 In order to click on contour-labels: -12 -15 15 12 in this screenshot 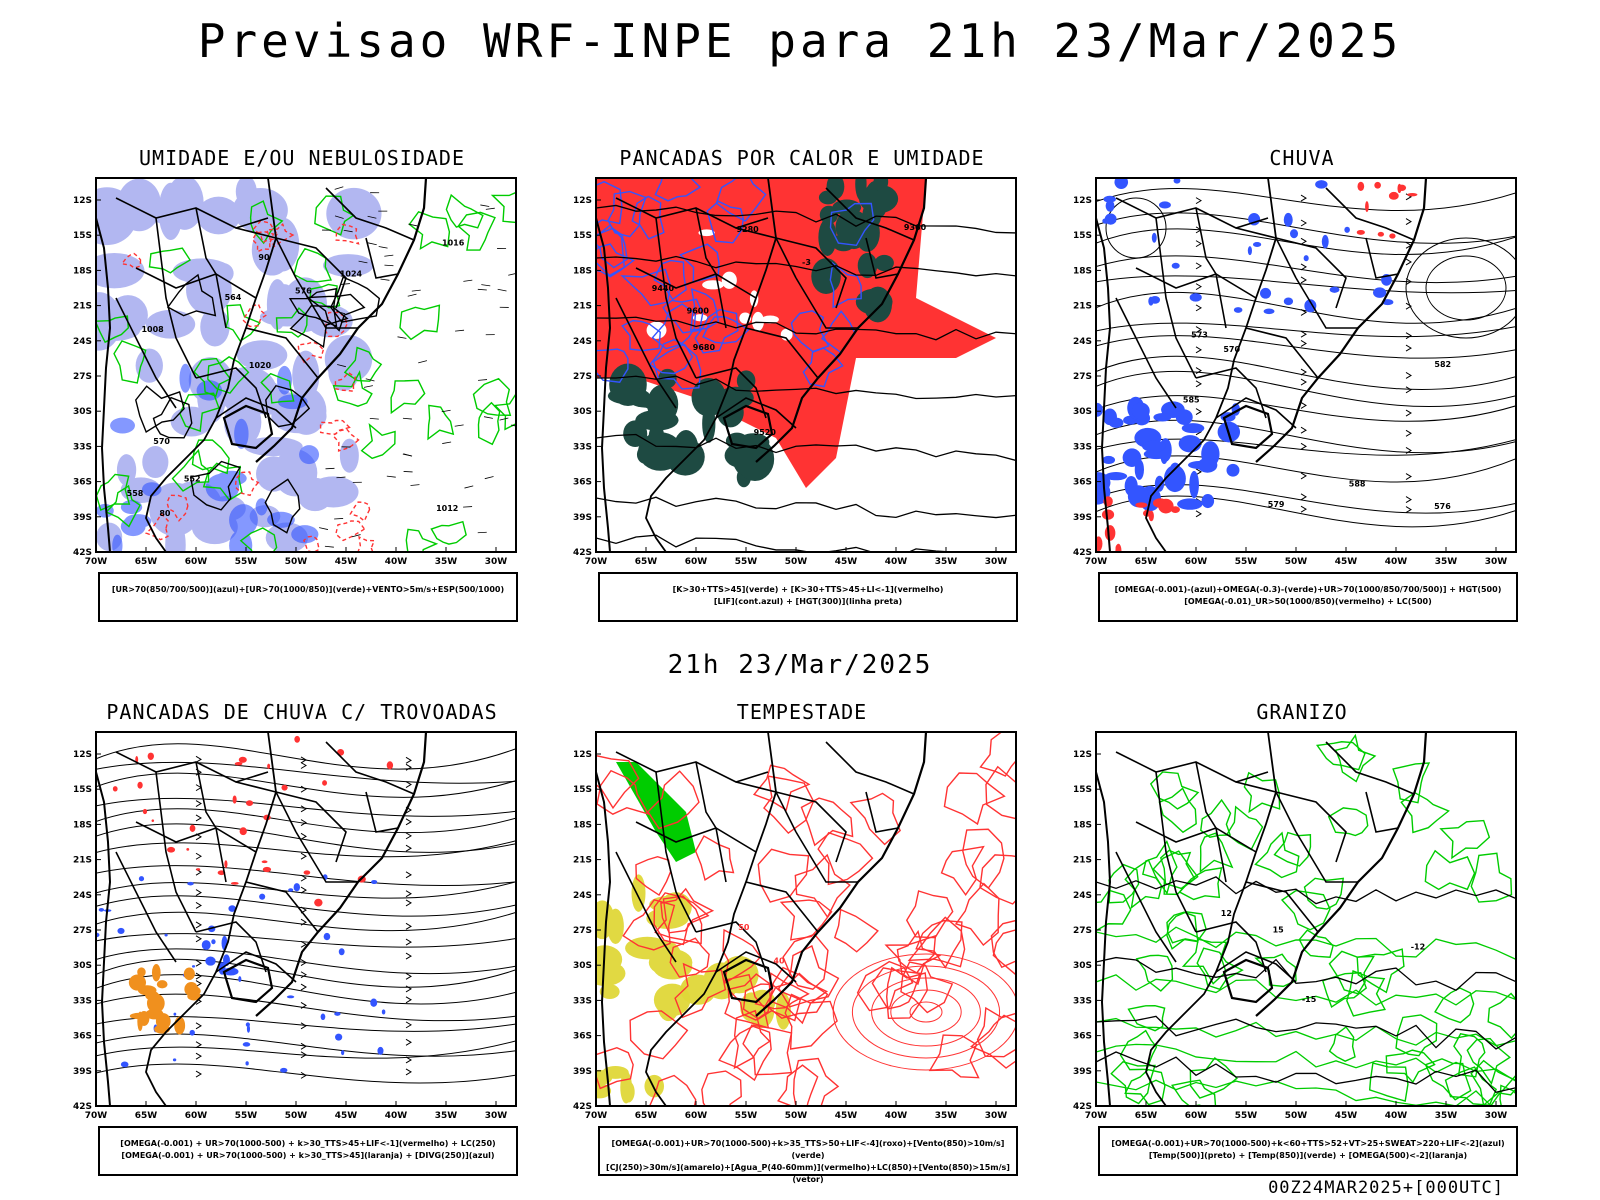, I will do `click(1323, 956)`.